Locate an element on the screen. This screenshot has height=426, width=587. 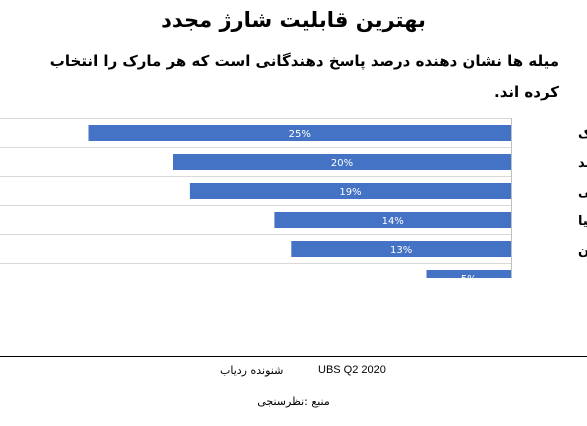
footer-divider is located at coordinates (293, 356).